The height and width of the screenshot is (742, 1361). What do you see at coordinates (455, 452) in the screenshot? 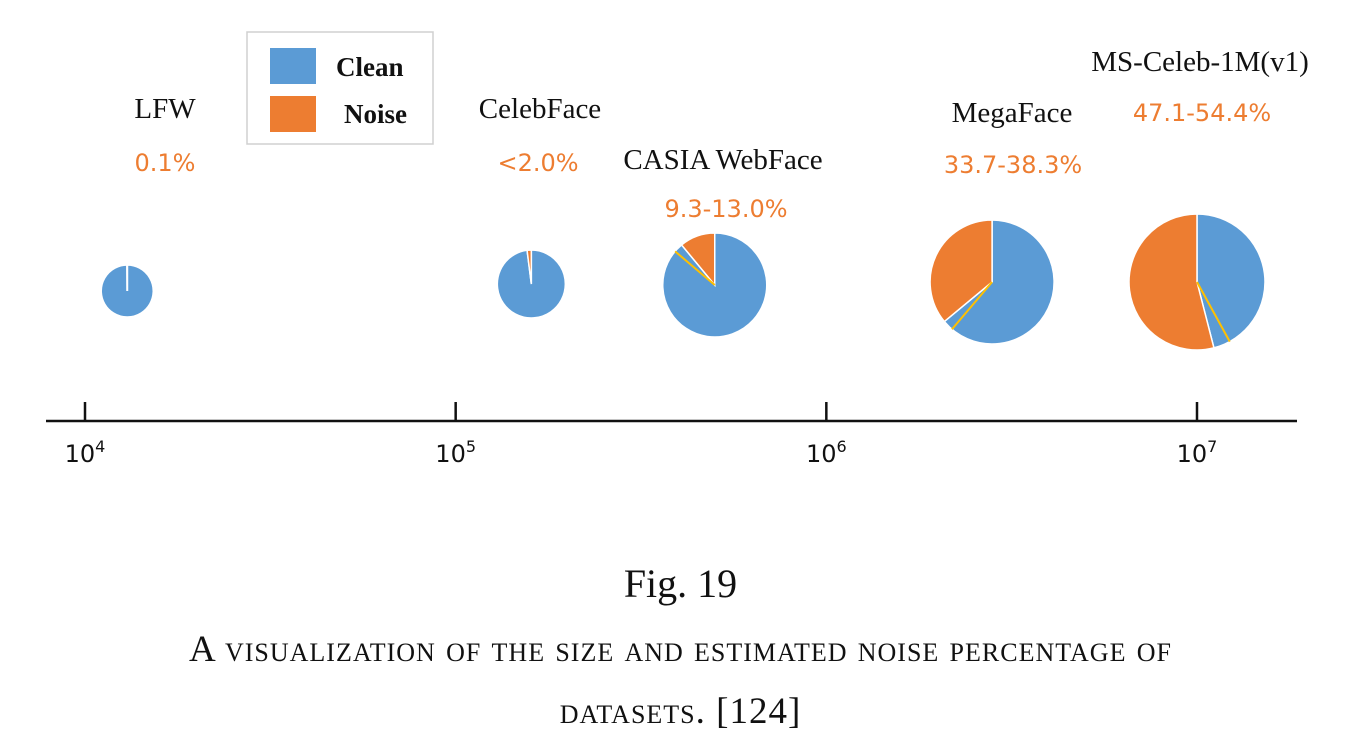
I see `x-tick-label-1: 105` at bounding box center [455, 452].